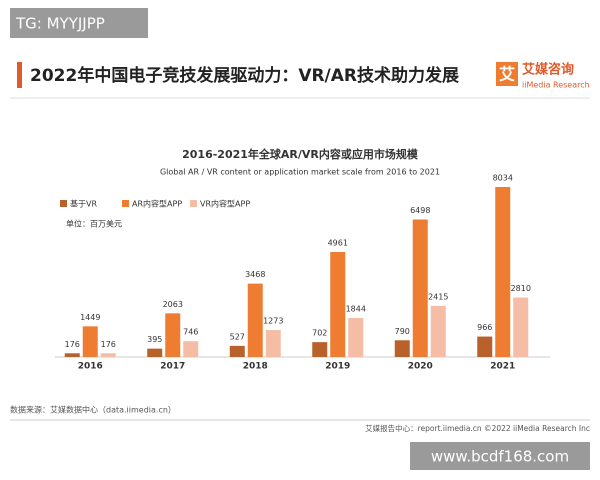  What do you see at coordinates (356, 308) in the screenshot?
I see `data-label: 1844` at bounding box center [356, 308].